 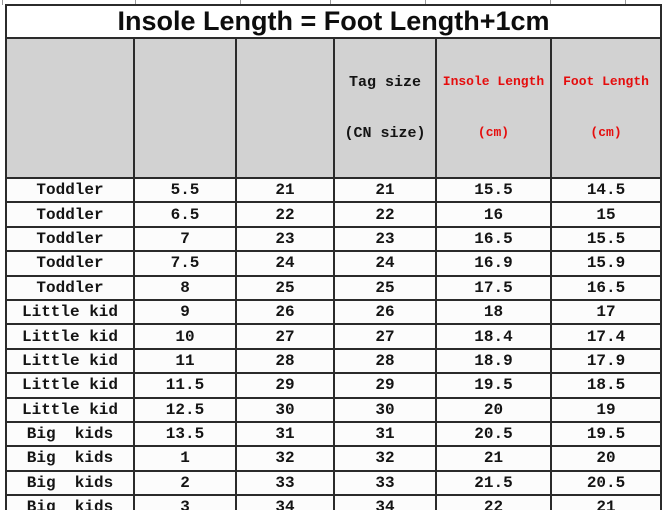 What do you see at coordinates (606, 263) in the screenshot?
I see `cell-foot-length-cm: 15.9` at bounding box center [606, 263].